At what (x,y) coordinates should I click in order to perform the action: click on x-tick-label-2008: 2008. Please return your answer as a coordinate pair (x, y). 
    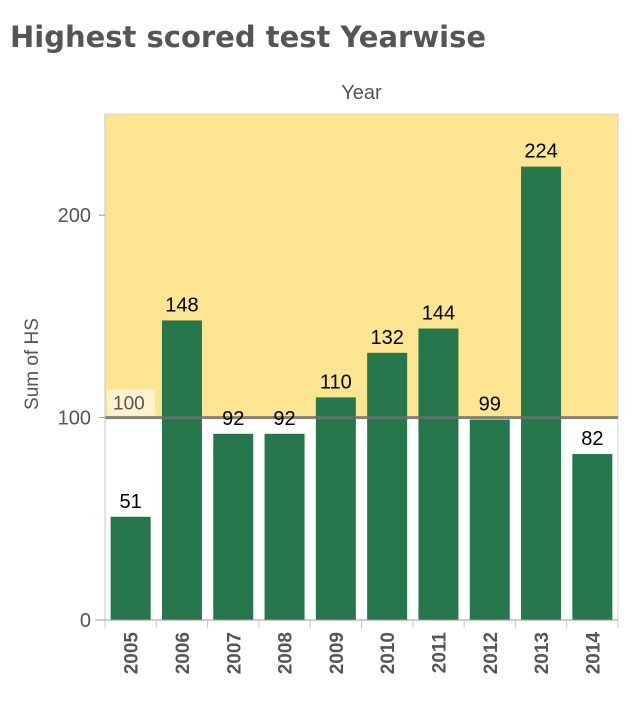
    Looking at the image, I should click on (286, 653).